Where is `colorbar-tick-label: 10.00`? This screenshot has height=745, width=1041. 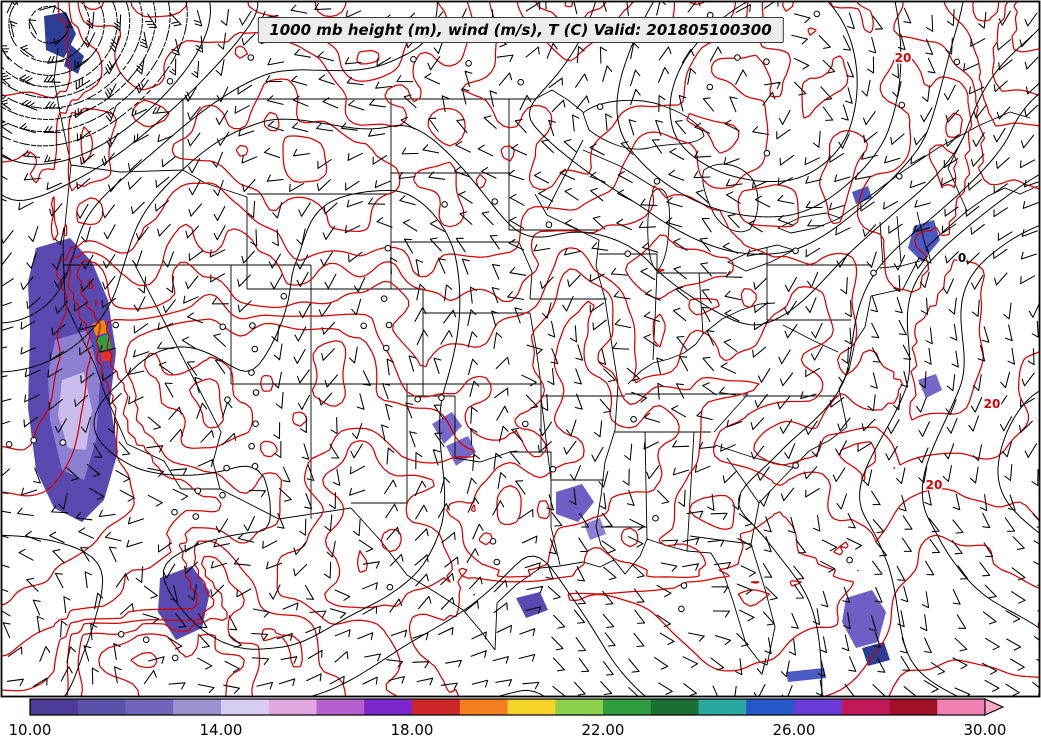
colorbar-tick-label: 10.00 is located at coordinates (30, 730).